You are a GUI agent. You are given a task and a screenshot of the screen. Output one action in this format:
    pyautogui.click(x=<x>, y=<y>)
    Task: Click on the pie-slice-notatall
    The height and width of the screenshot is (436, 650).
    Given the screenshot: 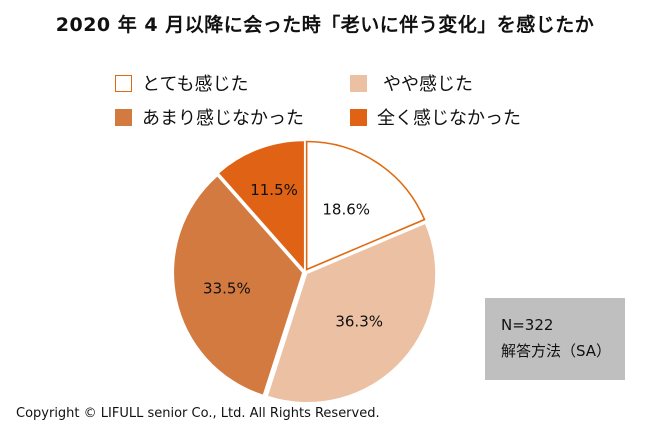 What is the action you would take?
    pyautogui.click(x=261, y=205)
    